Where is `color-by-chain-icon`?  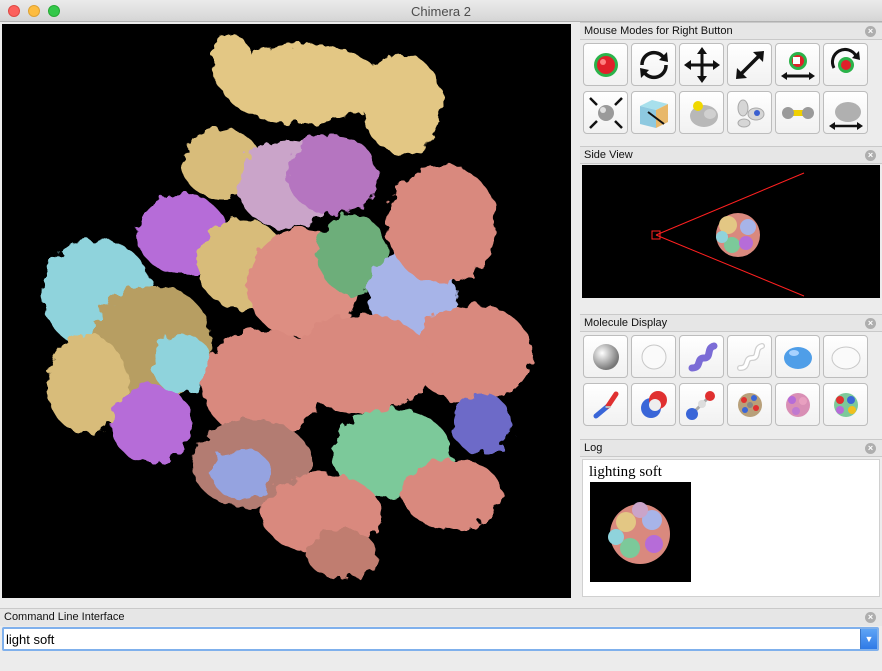
color-by-chain-icon is located at coordinates (797, 404).